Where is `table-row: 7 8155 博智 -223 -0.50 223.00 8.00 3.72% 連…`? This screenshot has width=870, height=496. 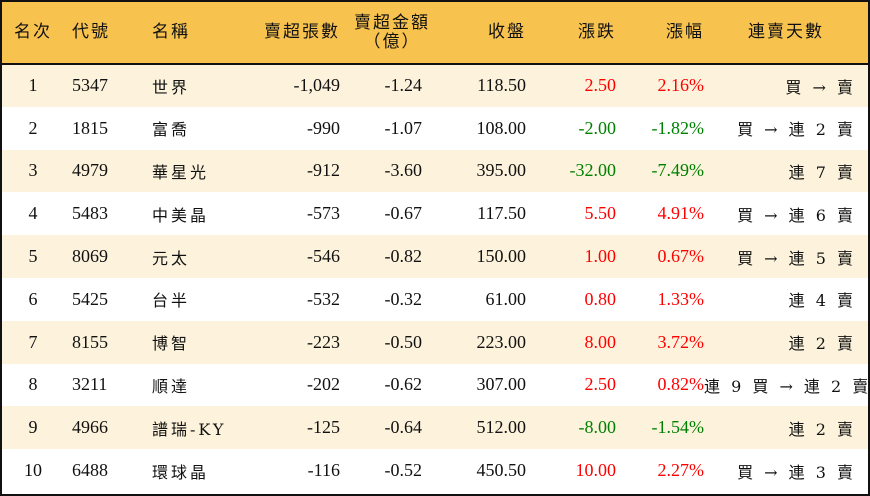 table-row: 7 8155 博智 -223 -0.50 223.00 8.00 3.72% 連… is located at coordinates (435, 342).